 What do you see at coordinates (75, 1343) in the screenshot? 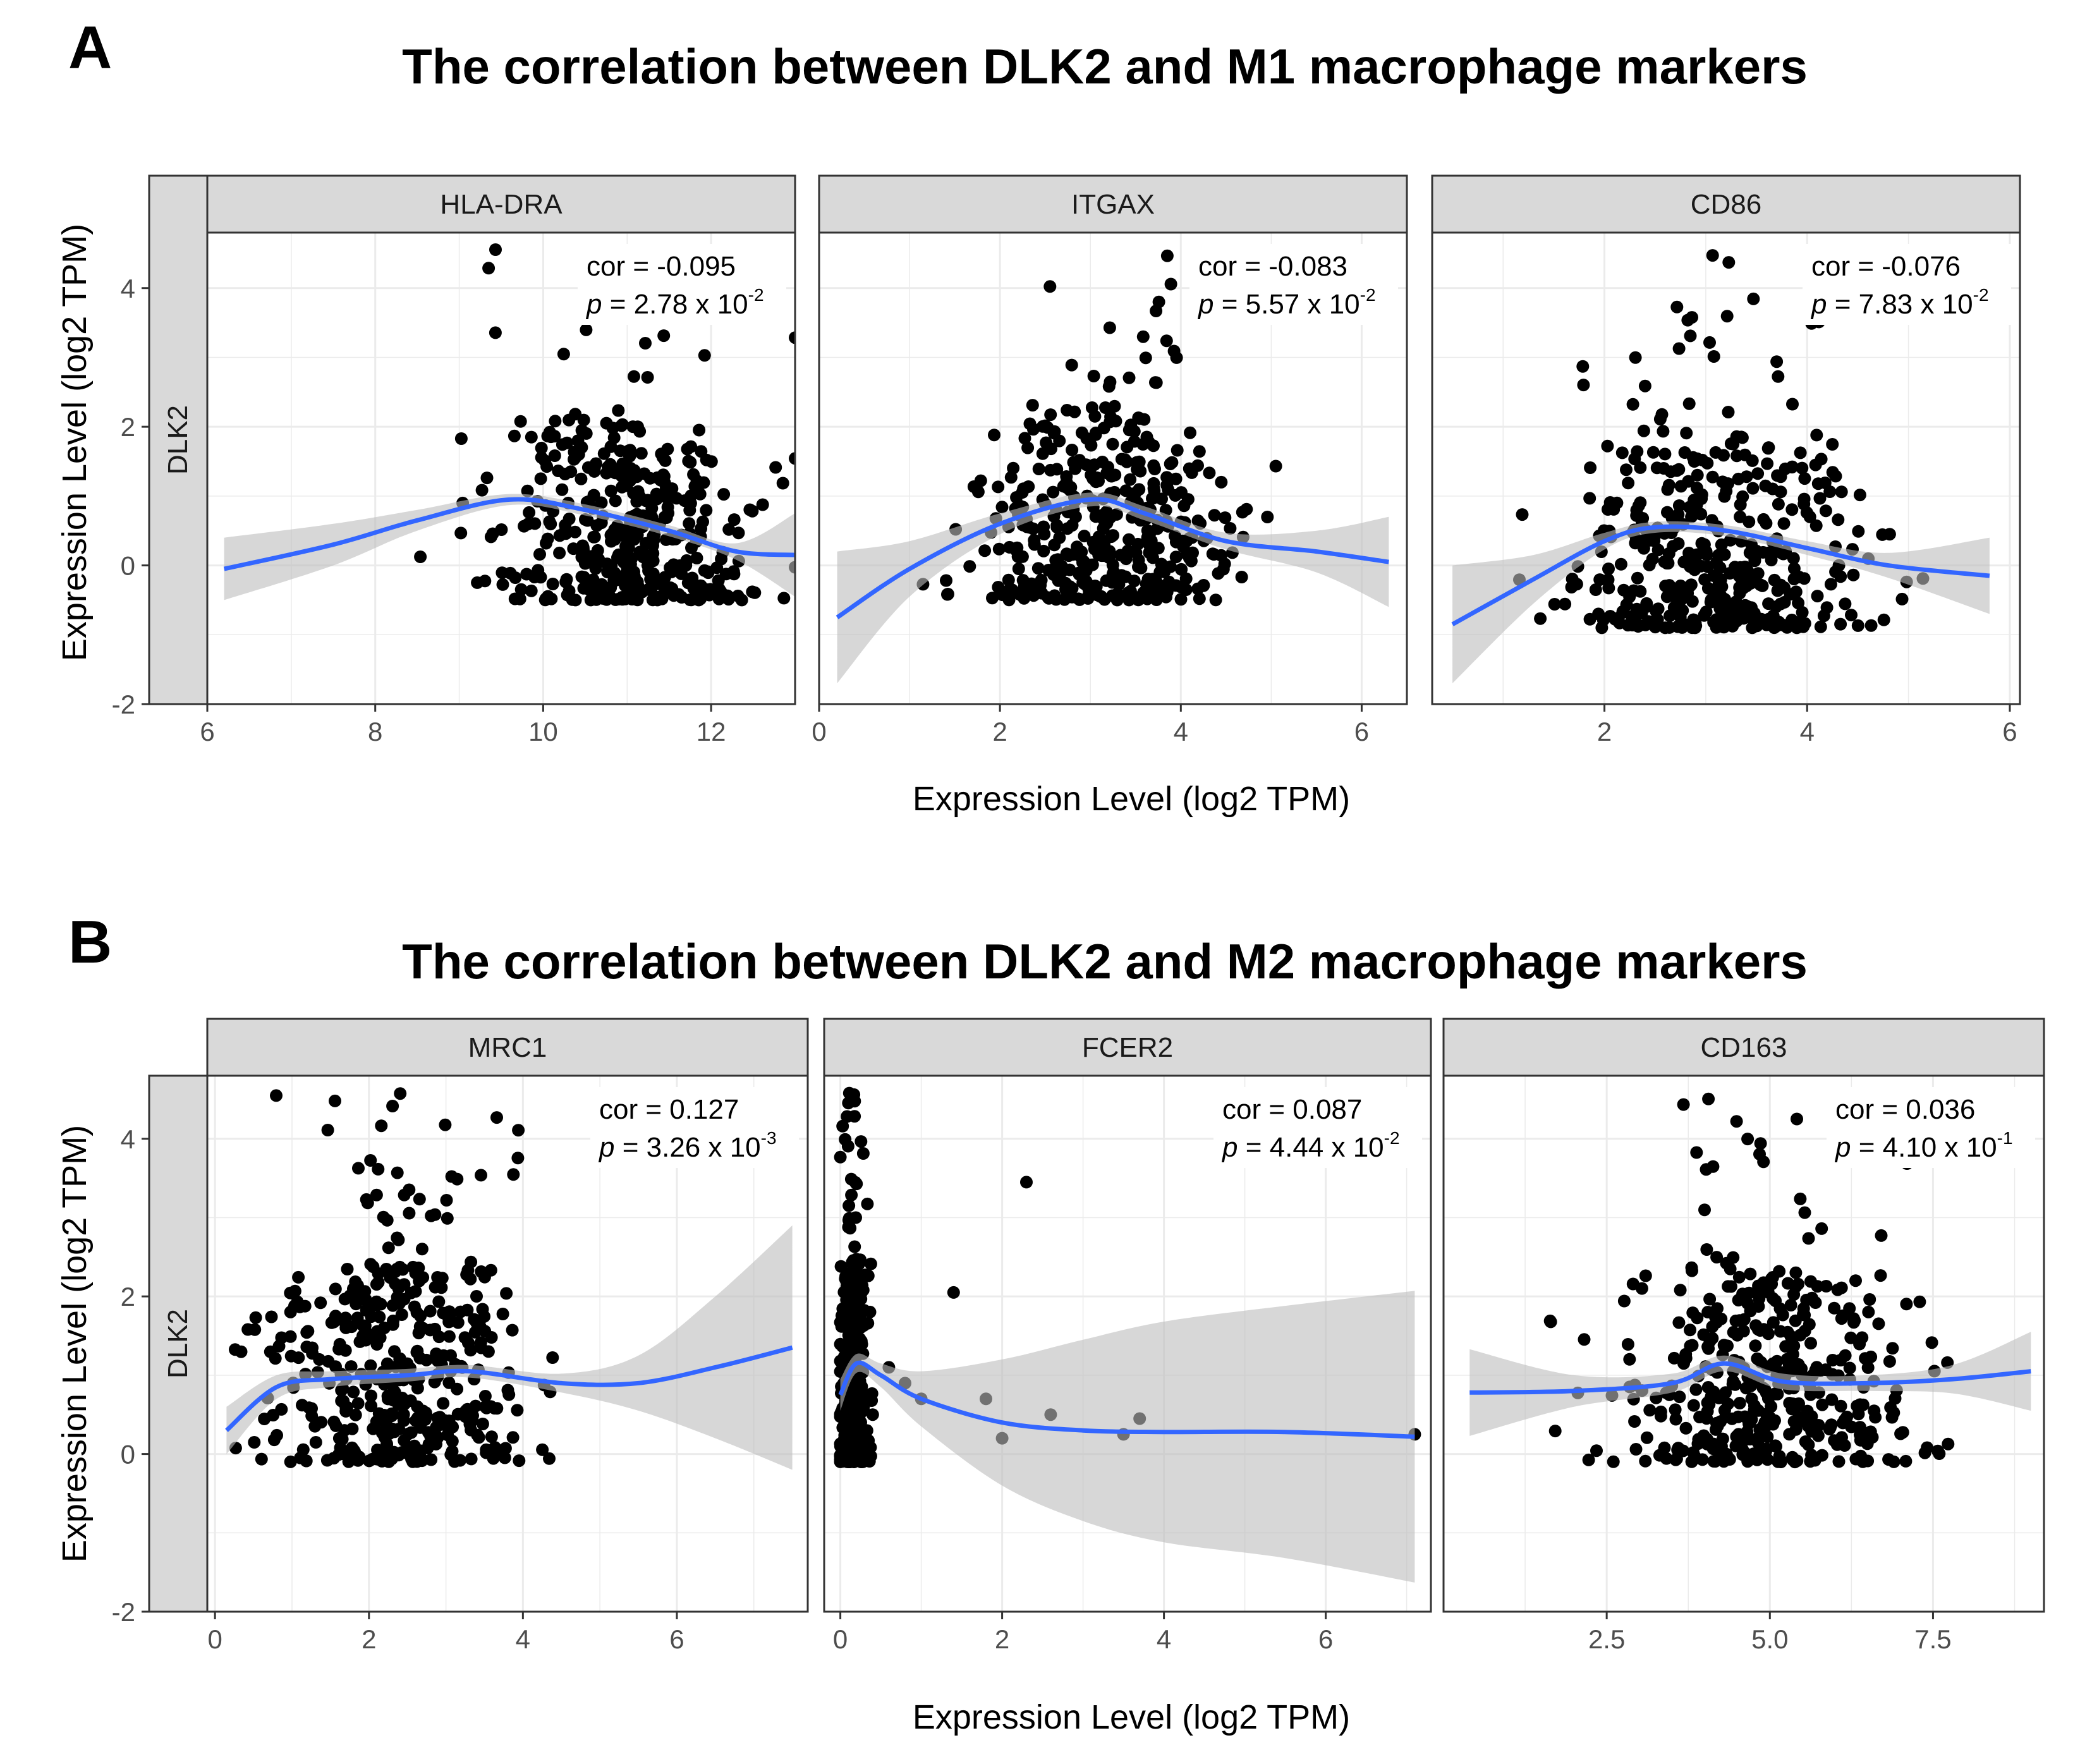
I see `panel-b-y-axis-title: Expression Level (log2 TPM)` at bounding box center [75, 1343].